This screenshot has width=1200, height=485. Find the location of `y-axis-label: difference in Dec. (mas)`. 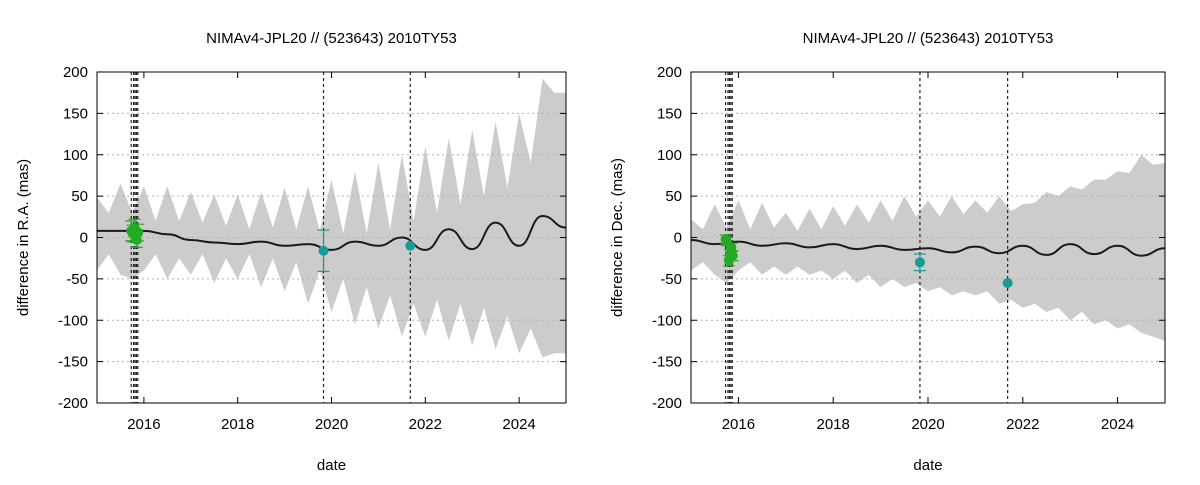

y-axis-label: difference in Dec. (mas) is located at coordinates (617, 237).